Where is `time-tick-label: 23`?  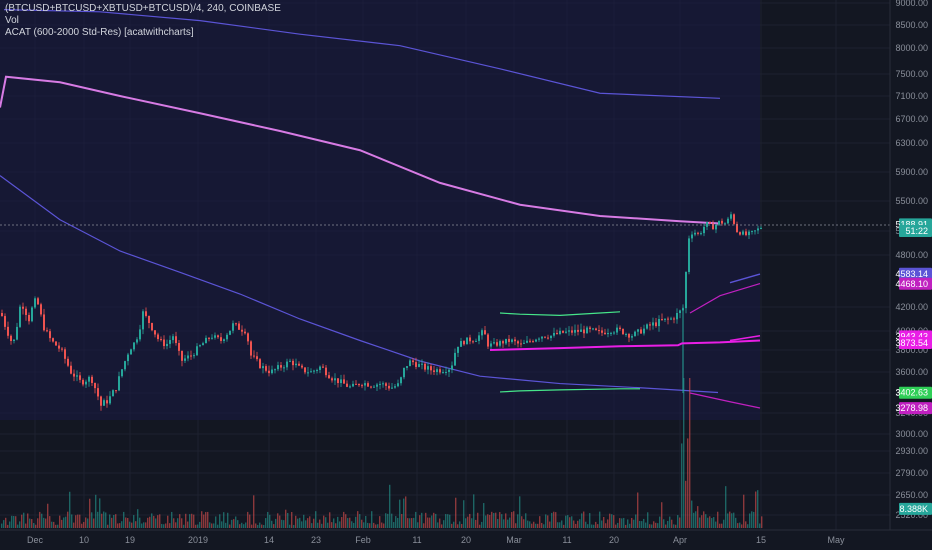 time-tick-label: 23 is located at coordinates (316, 540).